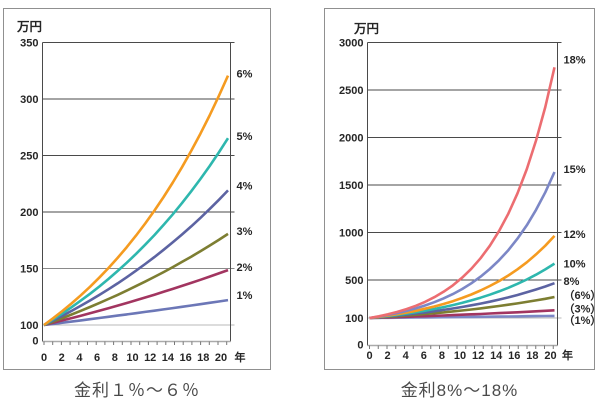  Describe the element at coordinates (575, 170) in the screenshot. I see `series-end-label: 15%` at that location.